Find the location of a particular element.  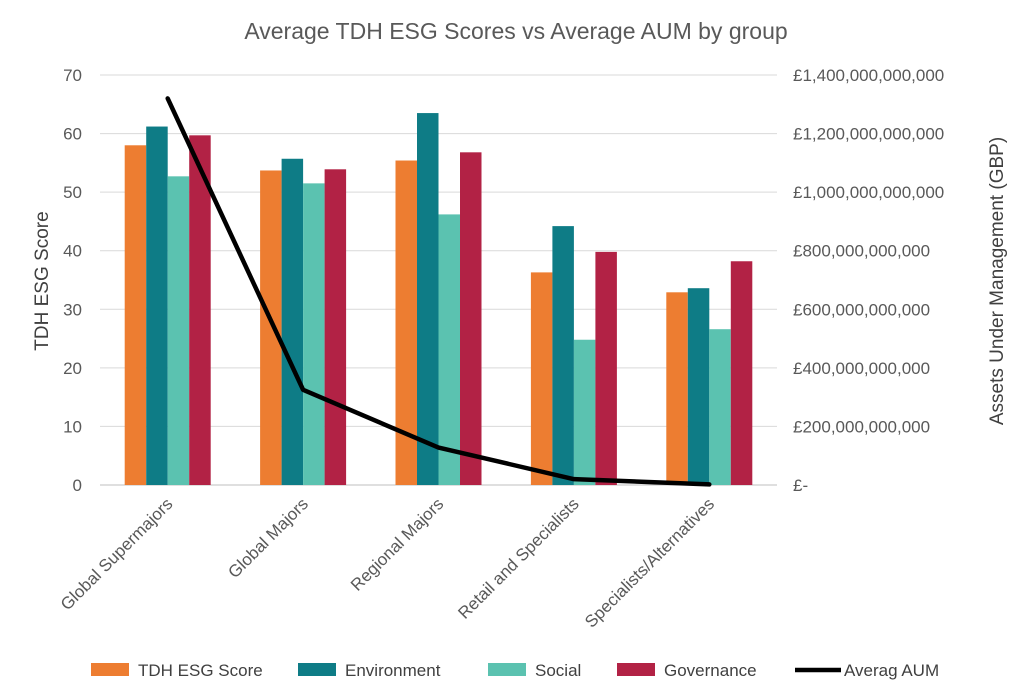

y2-tick-label: £200,000,000,000 is located at coordinates (861, 426).